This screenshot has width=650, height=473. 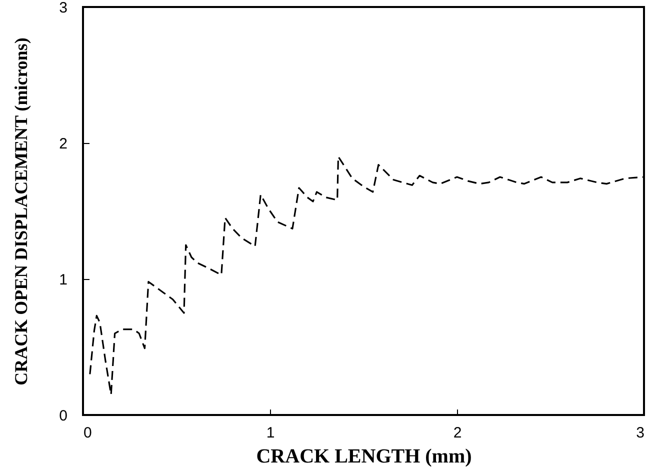 What do you see at coordinates (88, 433) in the screenshot?
I see `x-tick-label: 0` at bounding box center [88, 433].